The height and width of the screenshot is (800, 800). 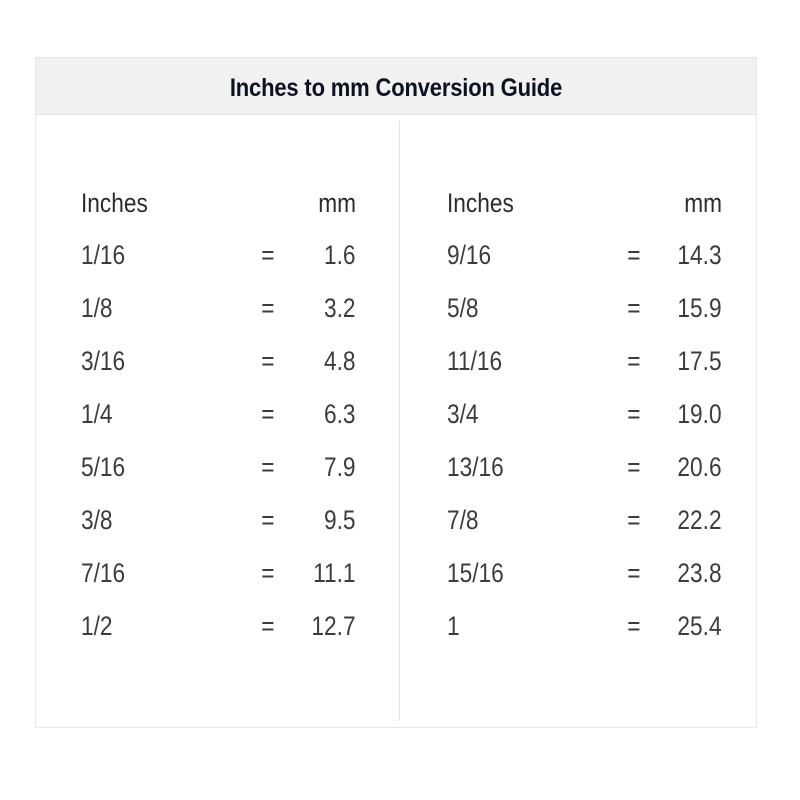 What do you see at coordinates (320, 308) in the screenshot?
I see `cell-mm: 3.2` at bounding box center [320, 308].